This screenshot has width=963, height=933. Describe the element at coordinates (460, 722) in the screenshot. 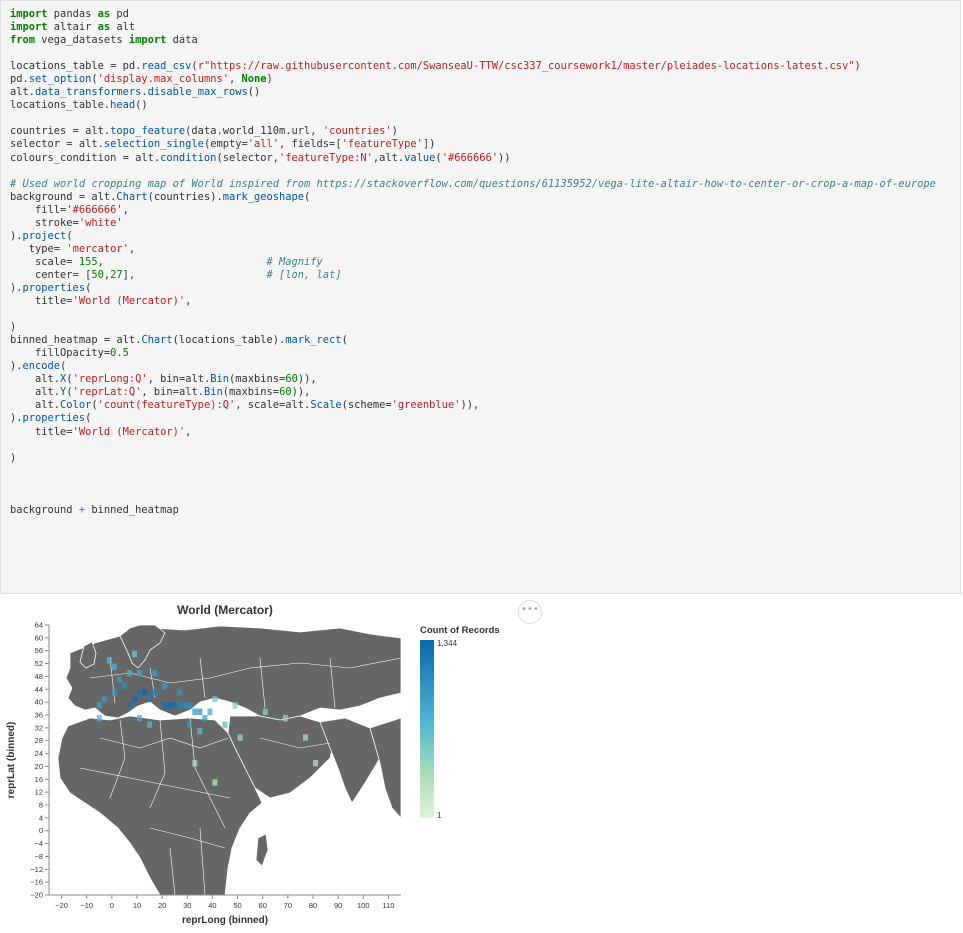

I see `color-legend: Count of Records 1,344 1` at that location.